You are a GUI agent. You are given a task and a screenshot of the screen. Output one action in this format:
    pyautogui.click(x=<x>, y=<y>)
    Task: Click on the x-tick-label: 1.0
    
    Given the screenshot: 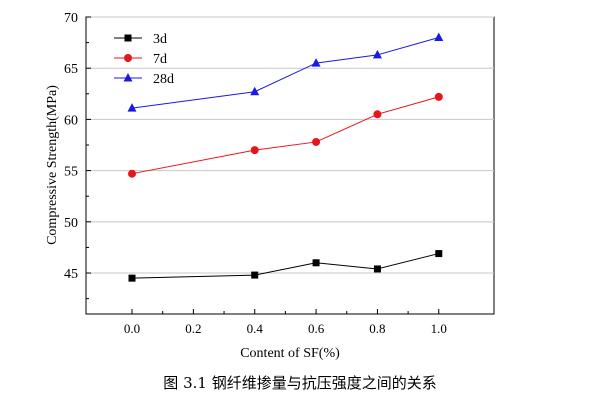 What is the action you would take?
    pyautogui.click(x=439, y=328)
    